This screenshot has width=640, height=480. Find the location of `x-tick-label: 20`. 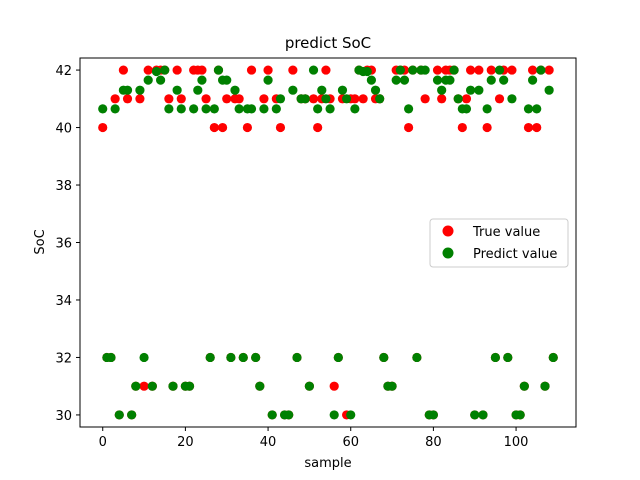

x-tick-label: 20 is located at coordinates (185, 442).